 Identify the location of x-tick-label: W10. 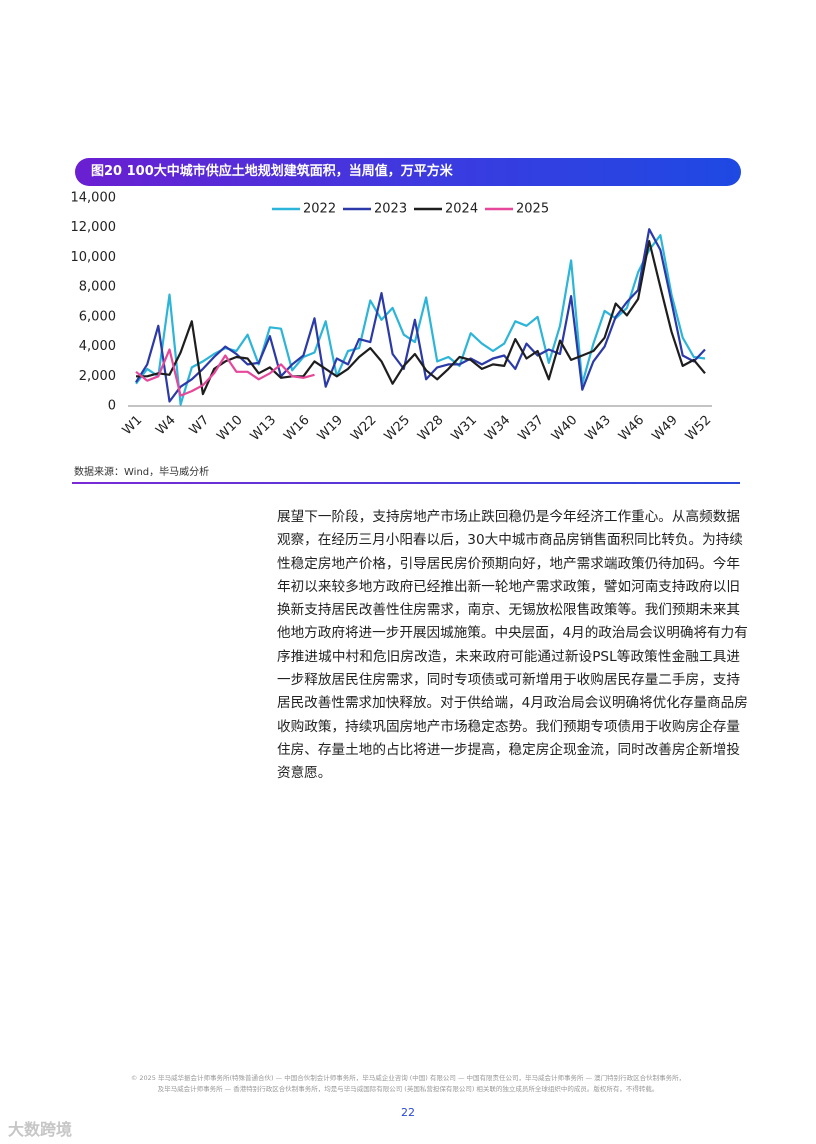
(229, 428).